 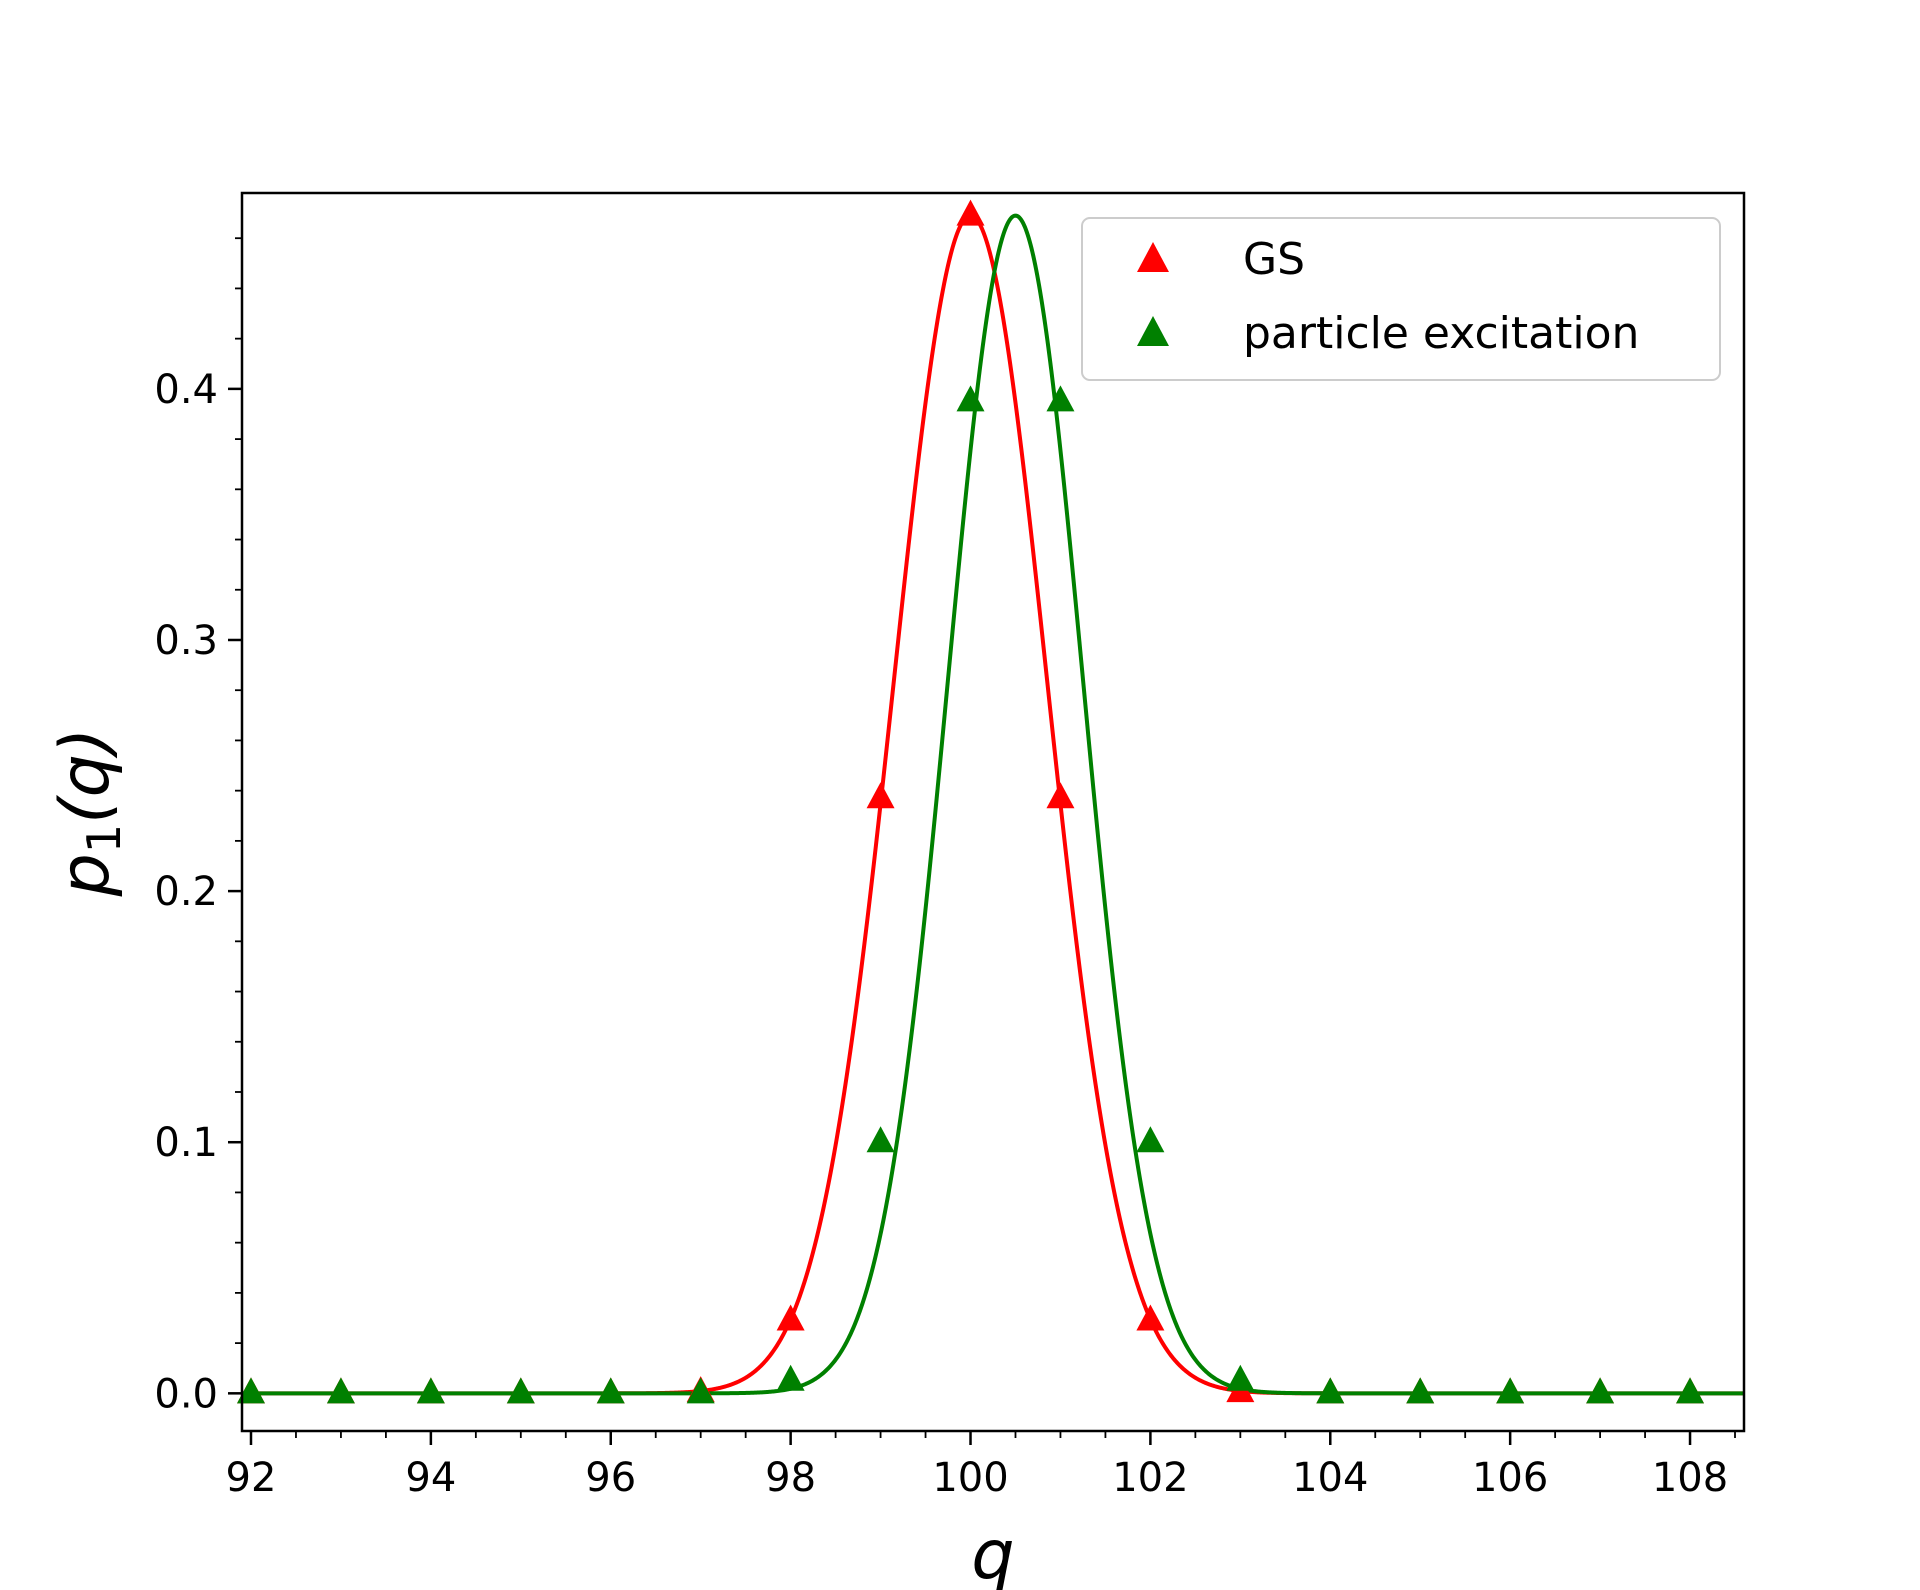 I want to click on x-tick-label: 96, so click(x=610, y=1478).